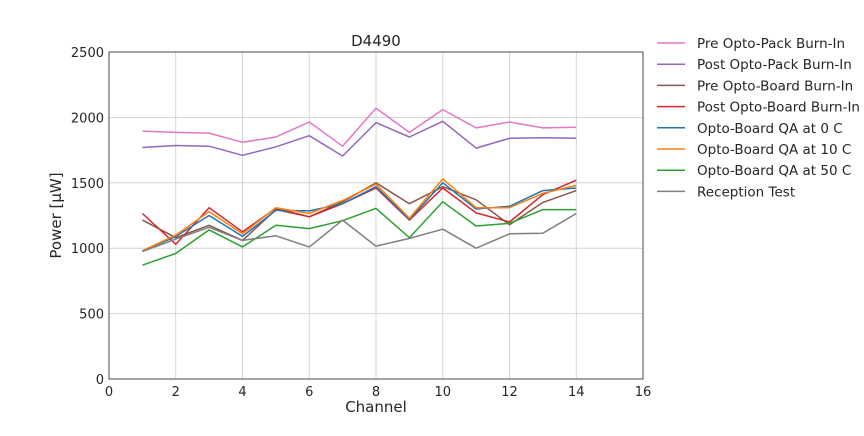 The width and height of the screenshot is (864, 436). I want to click on y-axis-label: Power [μW], so click(56, 215).